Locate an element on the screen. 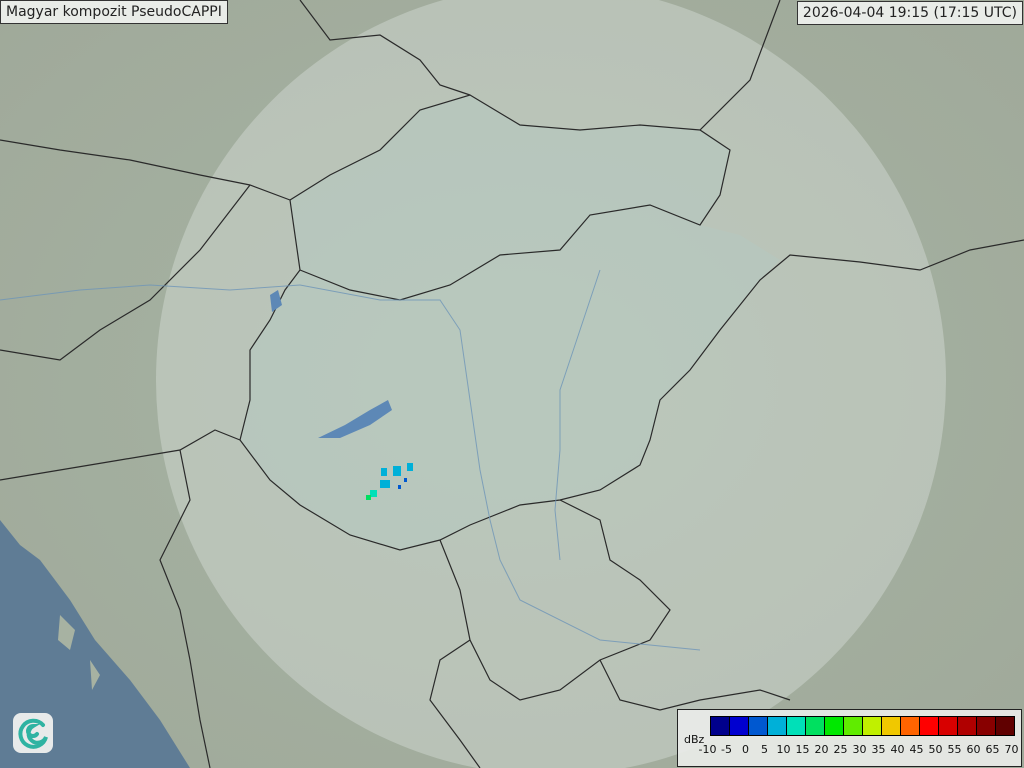 The image size is (1024, 768). legend-color-bar is located at coordinates (862, 726).